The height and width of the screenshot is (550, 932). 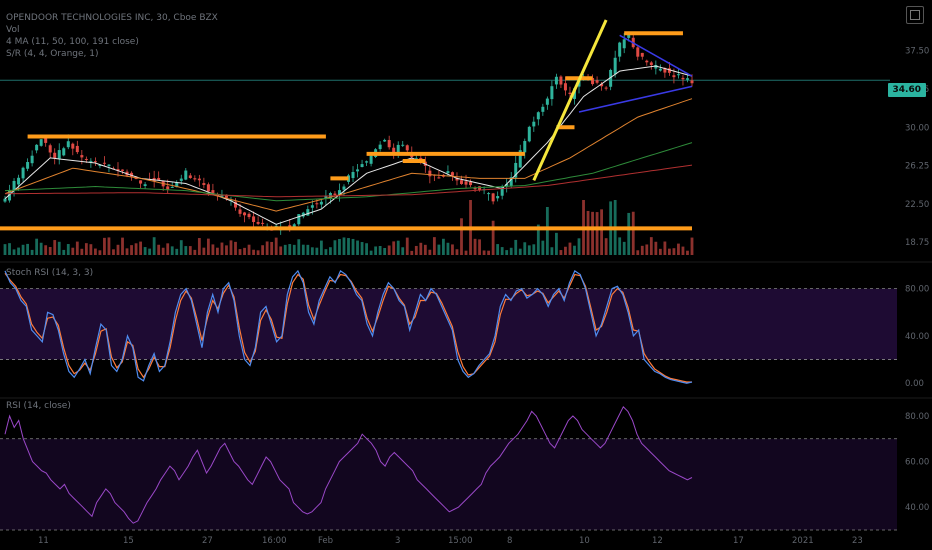 What do you see at coordinates (274, 541) in the screenshot?
I see `time-axis-tick: 16:00` at bounding box center [274, 541].